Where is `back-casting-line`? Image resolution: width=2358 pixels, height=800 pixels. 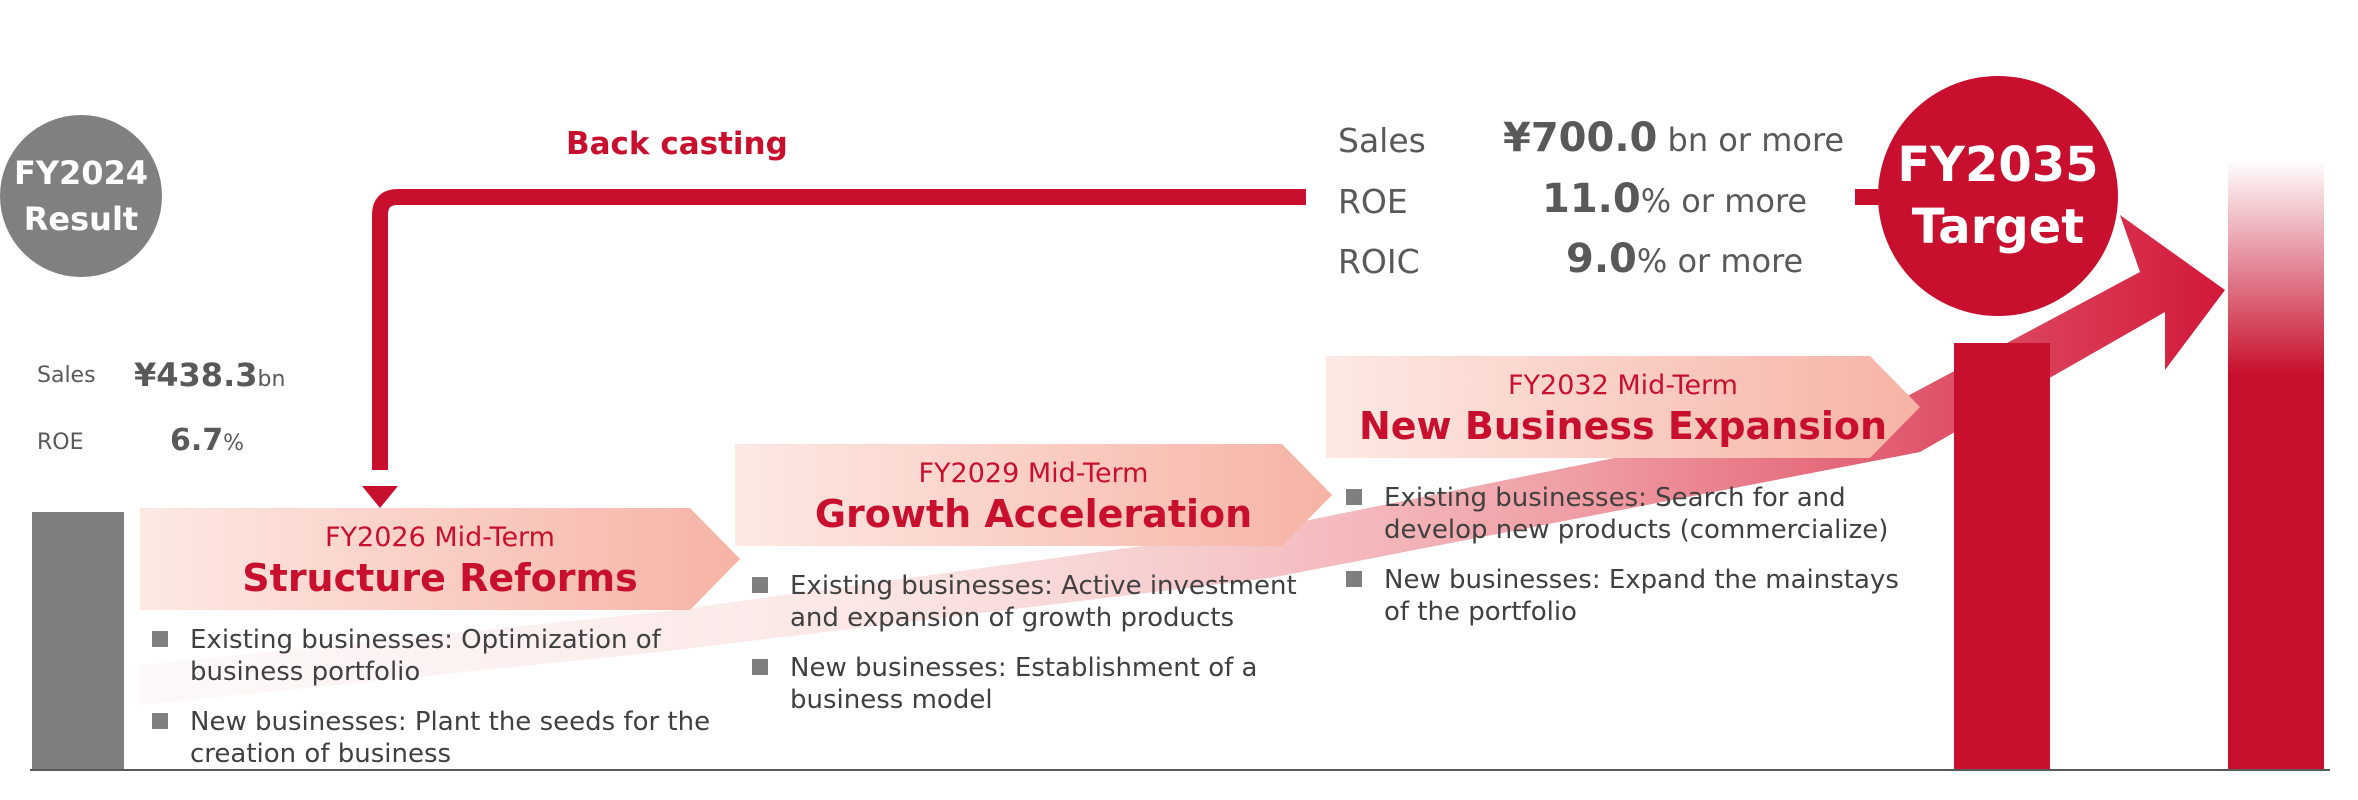 back-casting-line is located at coordinates (839, 329).